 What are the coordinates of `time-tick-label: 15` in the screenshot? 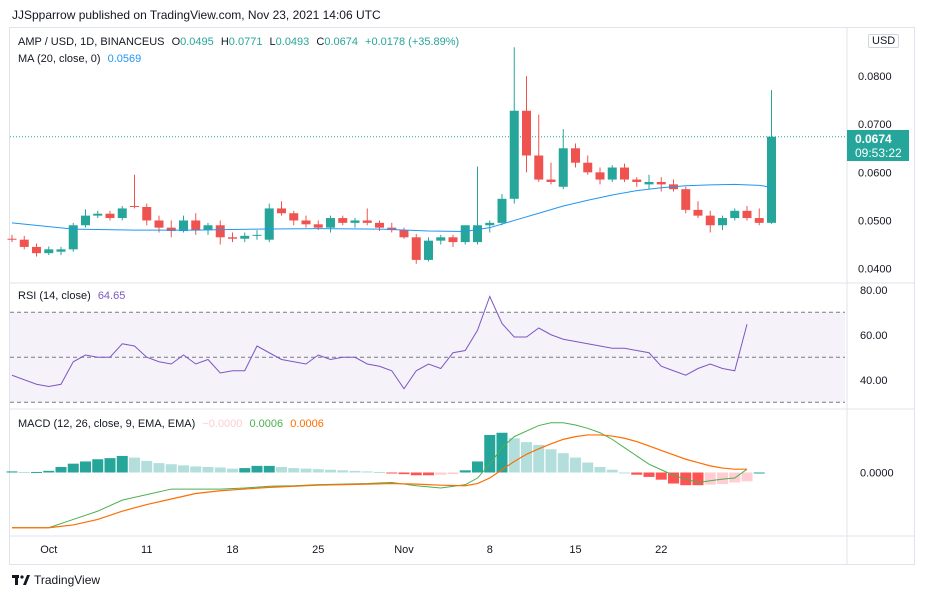 It's located at (575, 550).